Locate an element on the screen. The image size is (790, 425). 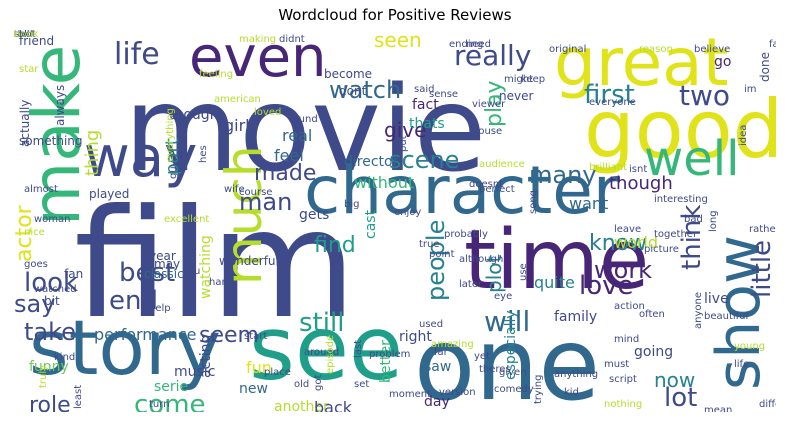
word-watched: watched is located at coordinates (55, 289).